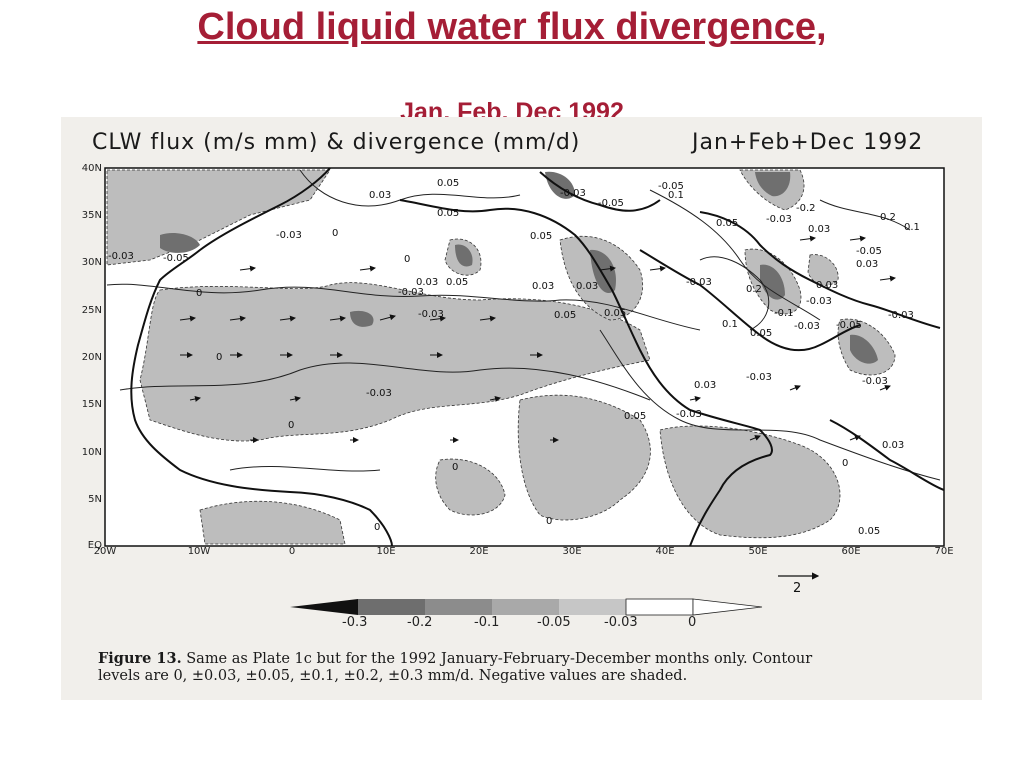 This screenshot has height=768, width=1024. Describe the element at coordinates (95, 499) in the screenshot. I see `lat-label: 5N` at that location.